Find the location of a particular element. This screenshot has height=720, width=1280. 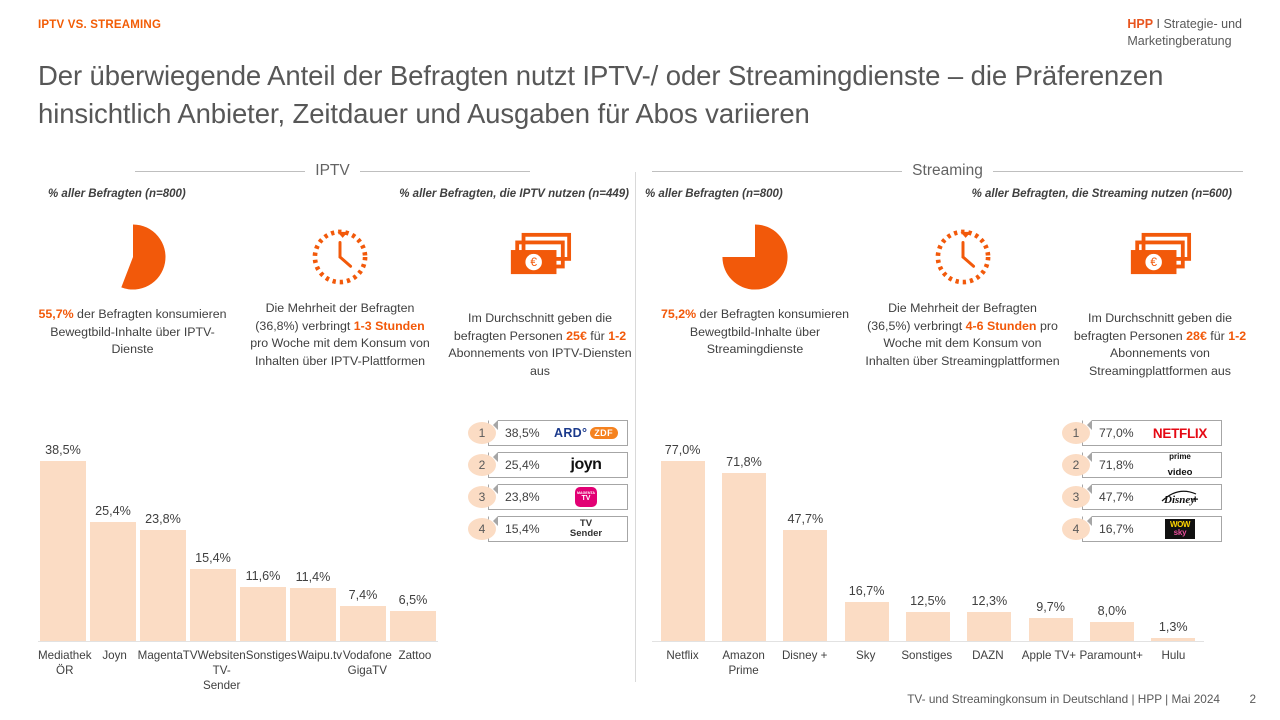

ranking-box: 15,4% TV Sender is located at coordinates (558, 529).